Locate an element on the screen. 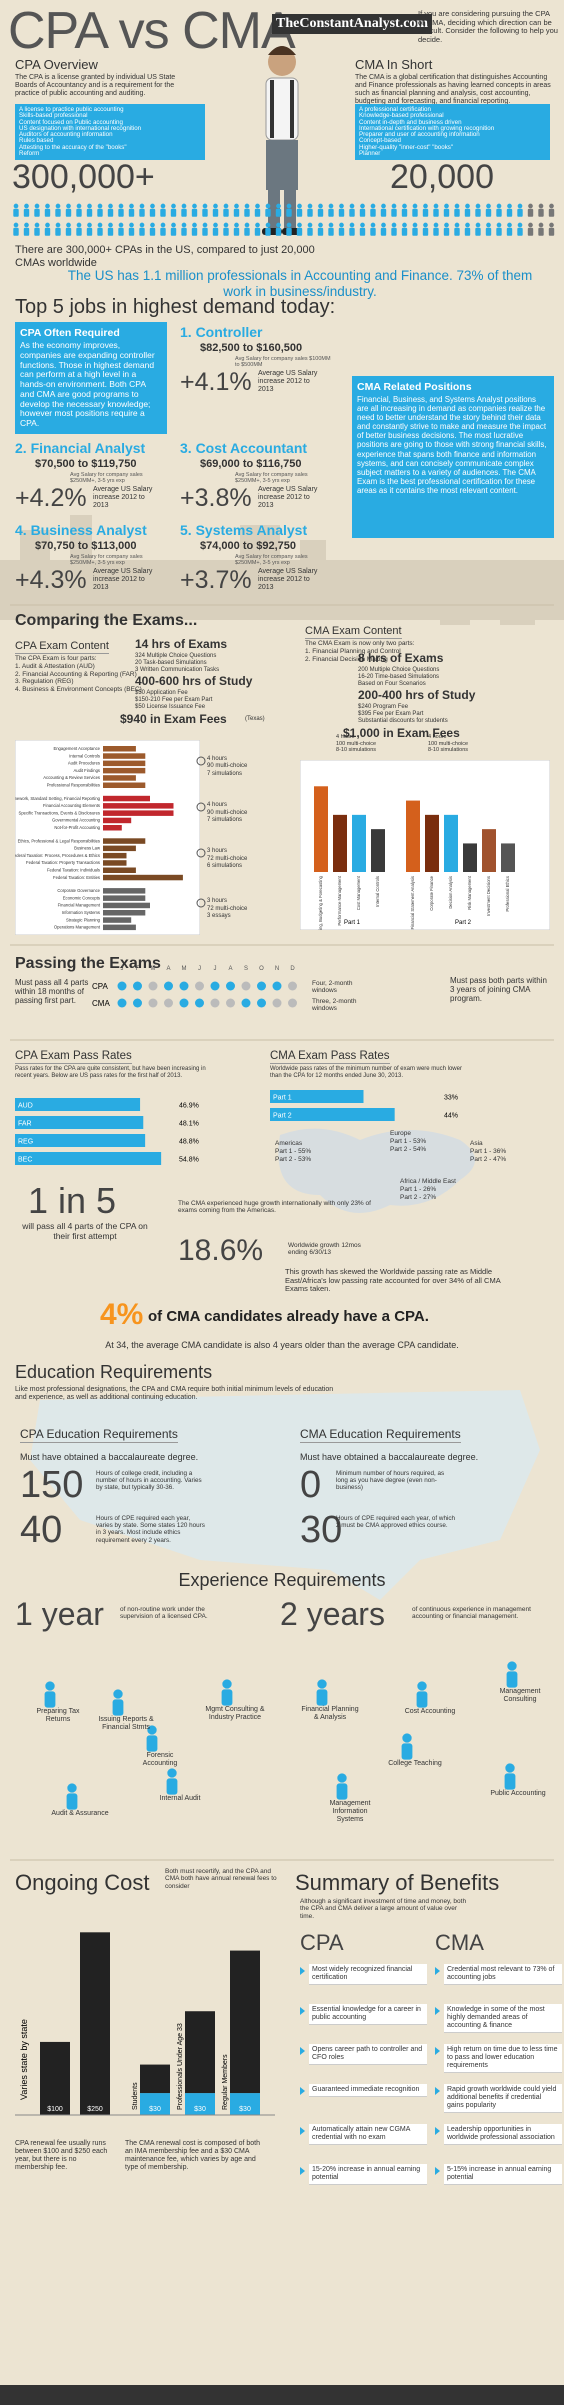 The image size is (564, 2405). big-stat: 1 in 5 is located at coordinates (72, 1200).